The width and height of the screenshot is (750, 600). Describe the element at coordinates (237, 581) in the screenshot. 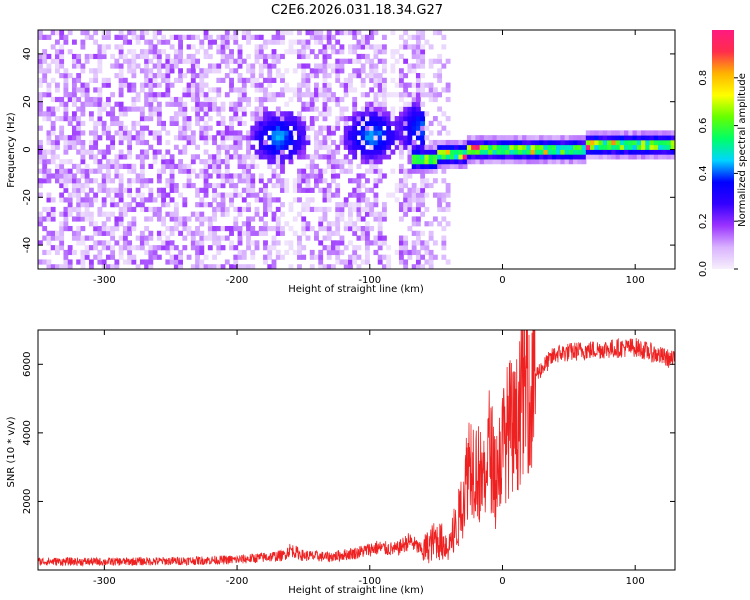

I see `x-tick-label: -200` at that location.